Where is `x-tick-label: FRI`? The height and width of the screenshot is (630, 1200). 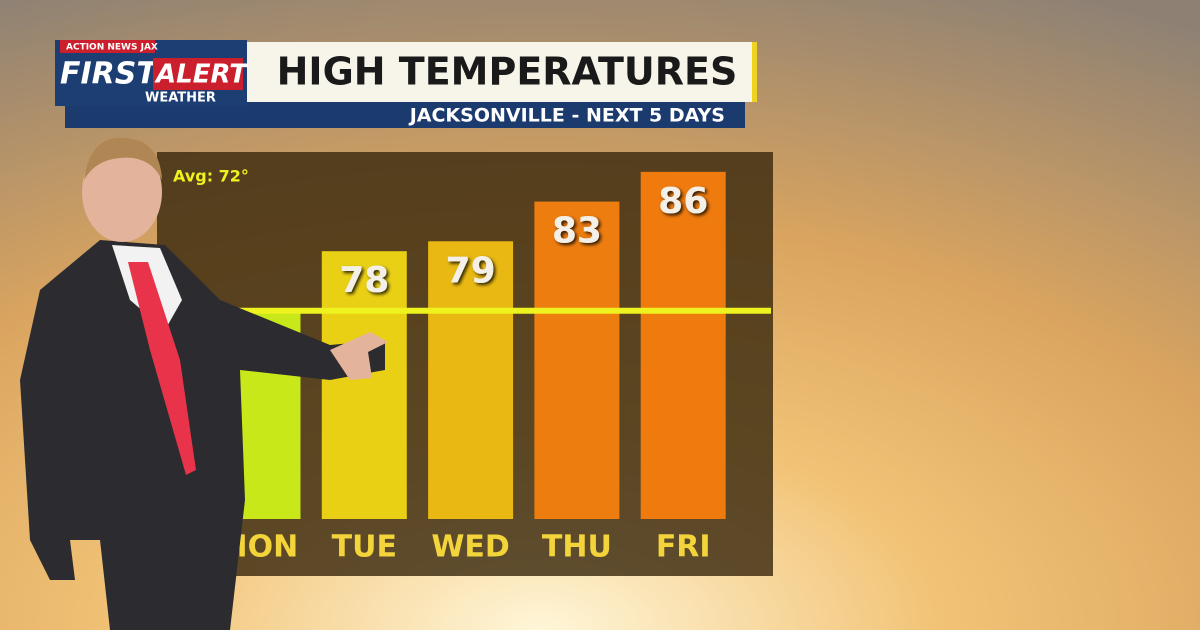
x-tick-label: FRI is located at coordinates (683, 547).